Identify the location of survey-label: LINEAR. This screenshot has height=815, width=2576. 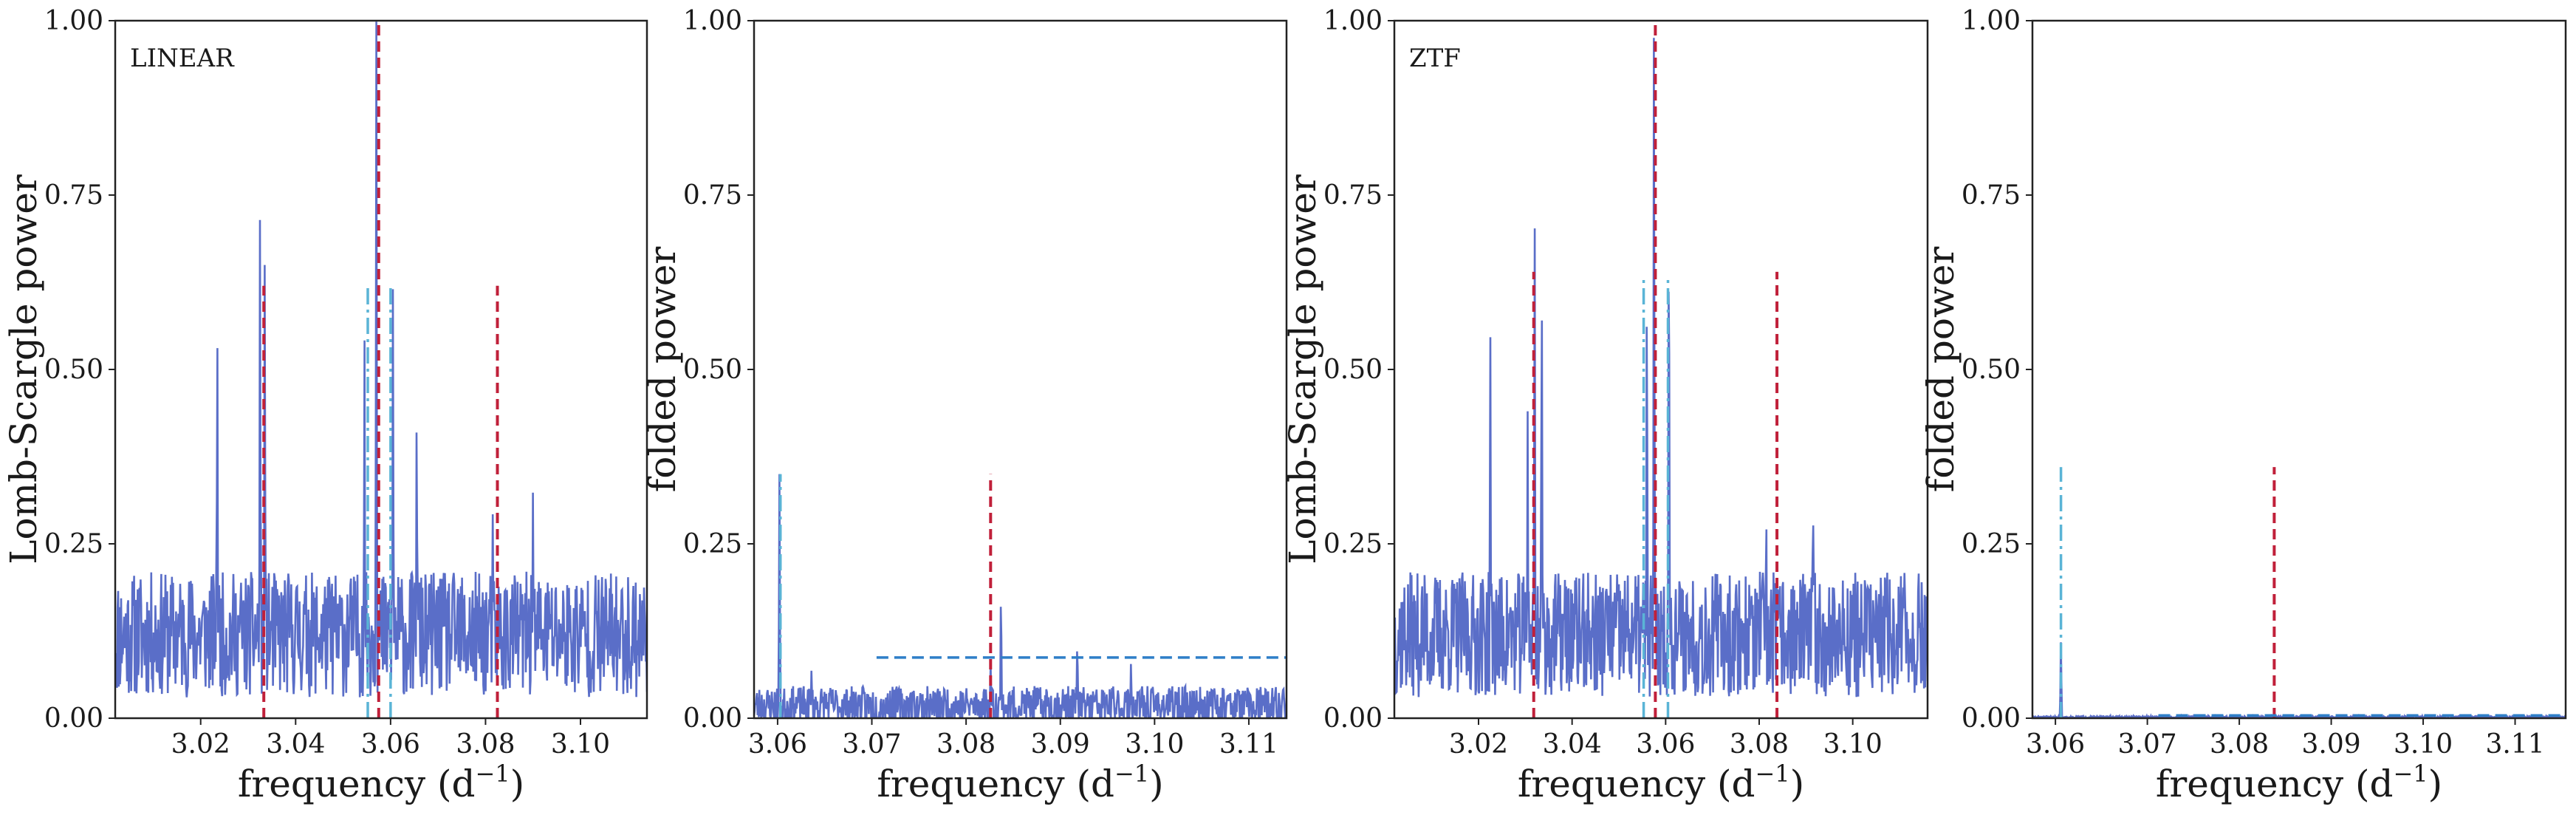
(182, 58).